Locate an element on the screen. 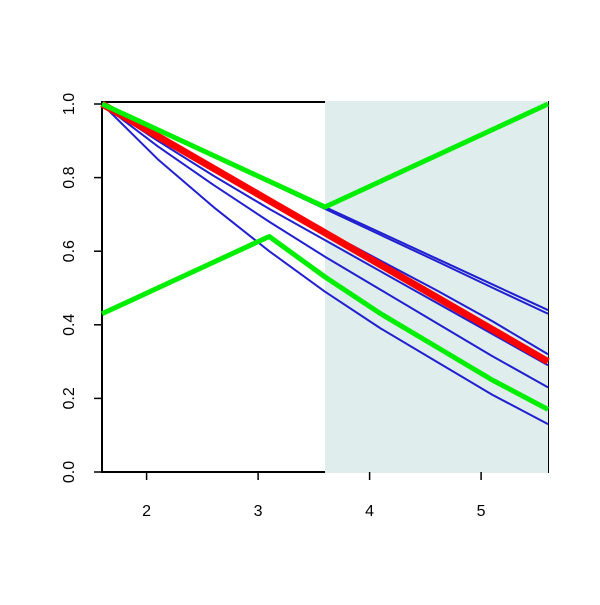 The width and height of the screenshot is (600, 605). data-line is located at coordinates (325, 155).